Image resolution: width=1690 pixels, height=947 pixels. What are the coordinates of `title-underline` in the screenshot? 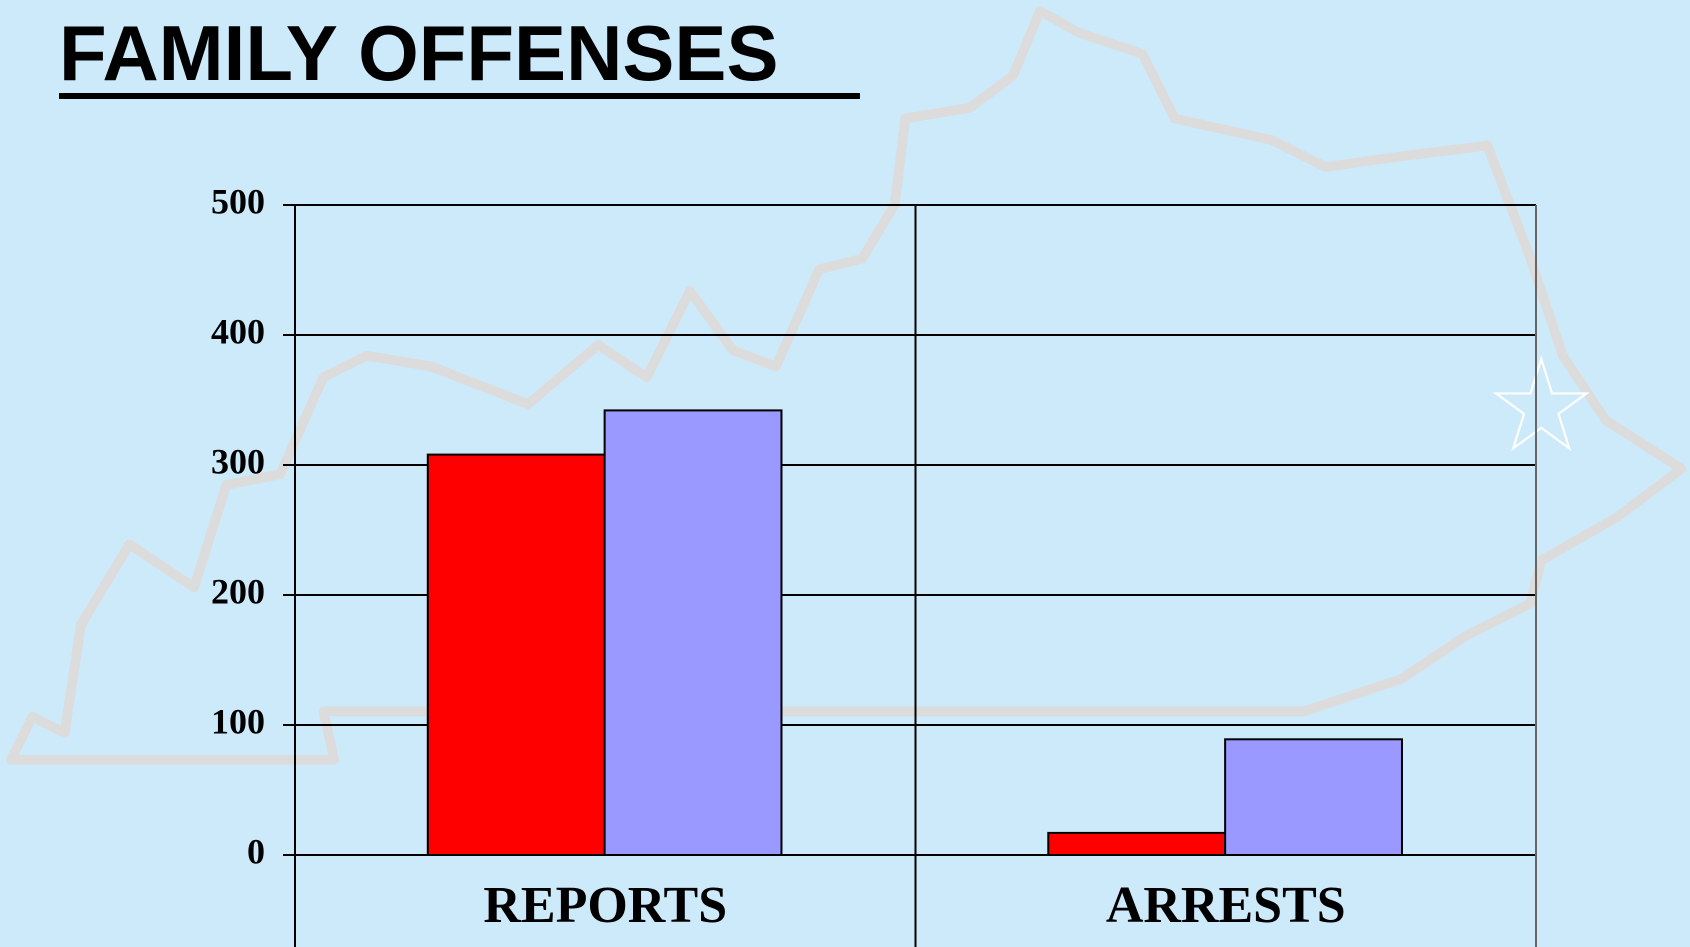 It's located at (459, 96).